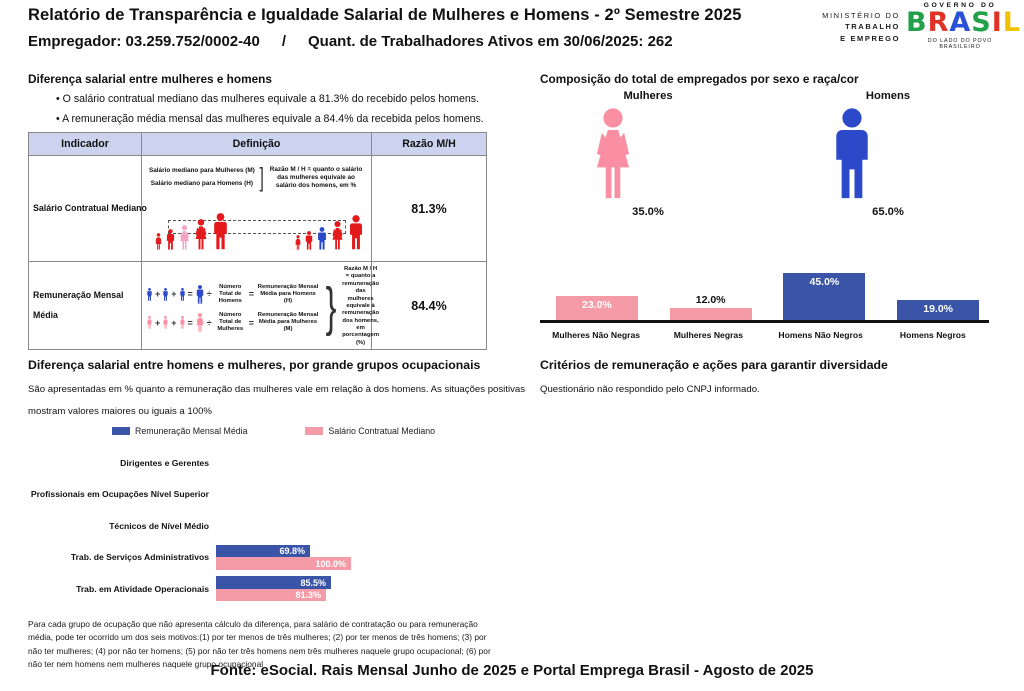  I want to click on bar: 19.0%, so click(938, 310).